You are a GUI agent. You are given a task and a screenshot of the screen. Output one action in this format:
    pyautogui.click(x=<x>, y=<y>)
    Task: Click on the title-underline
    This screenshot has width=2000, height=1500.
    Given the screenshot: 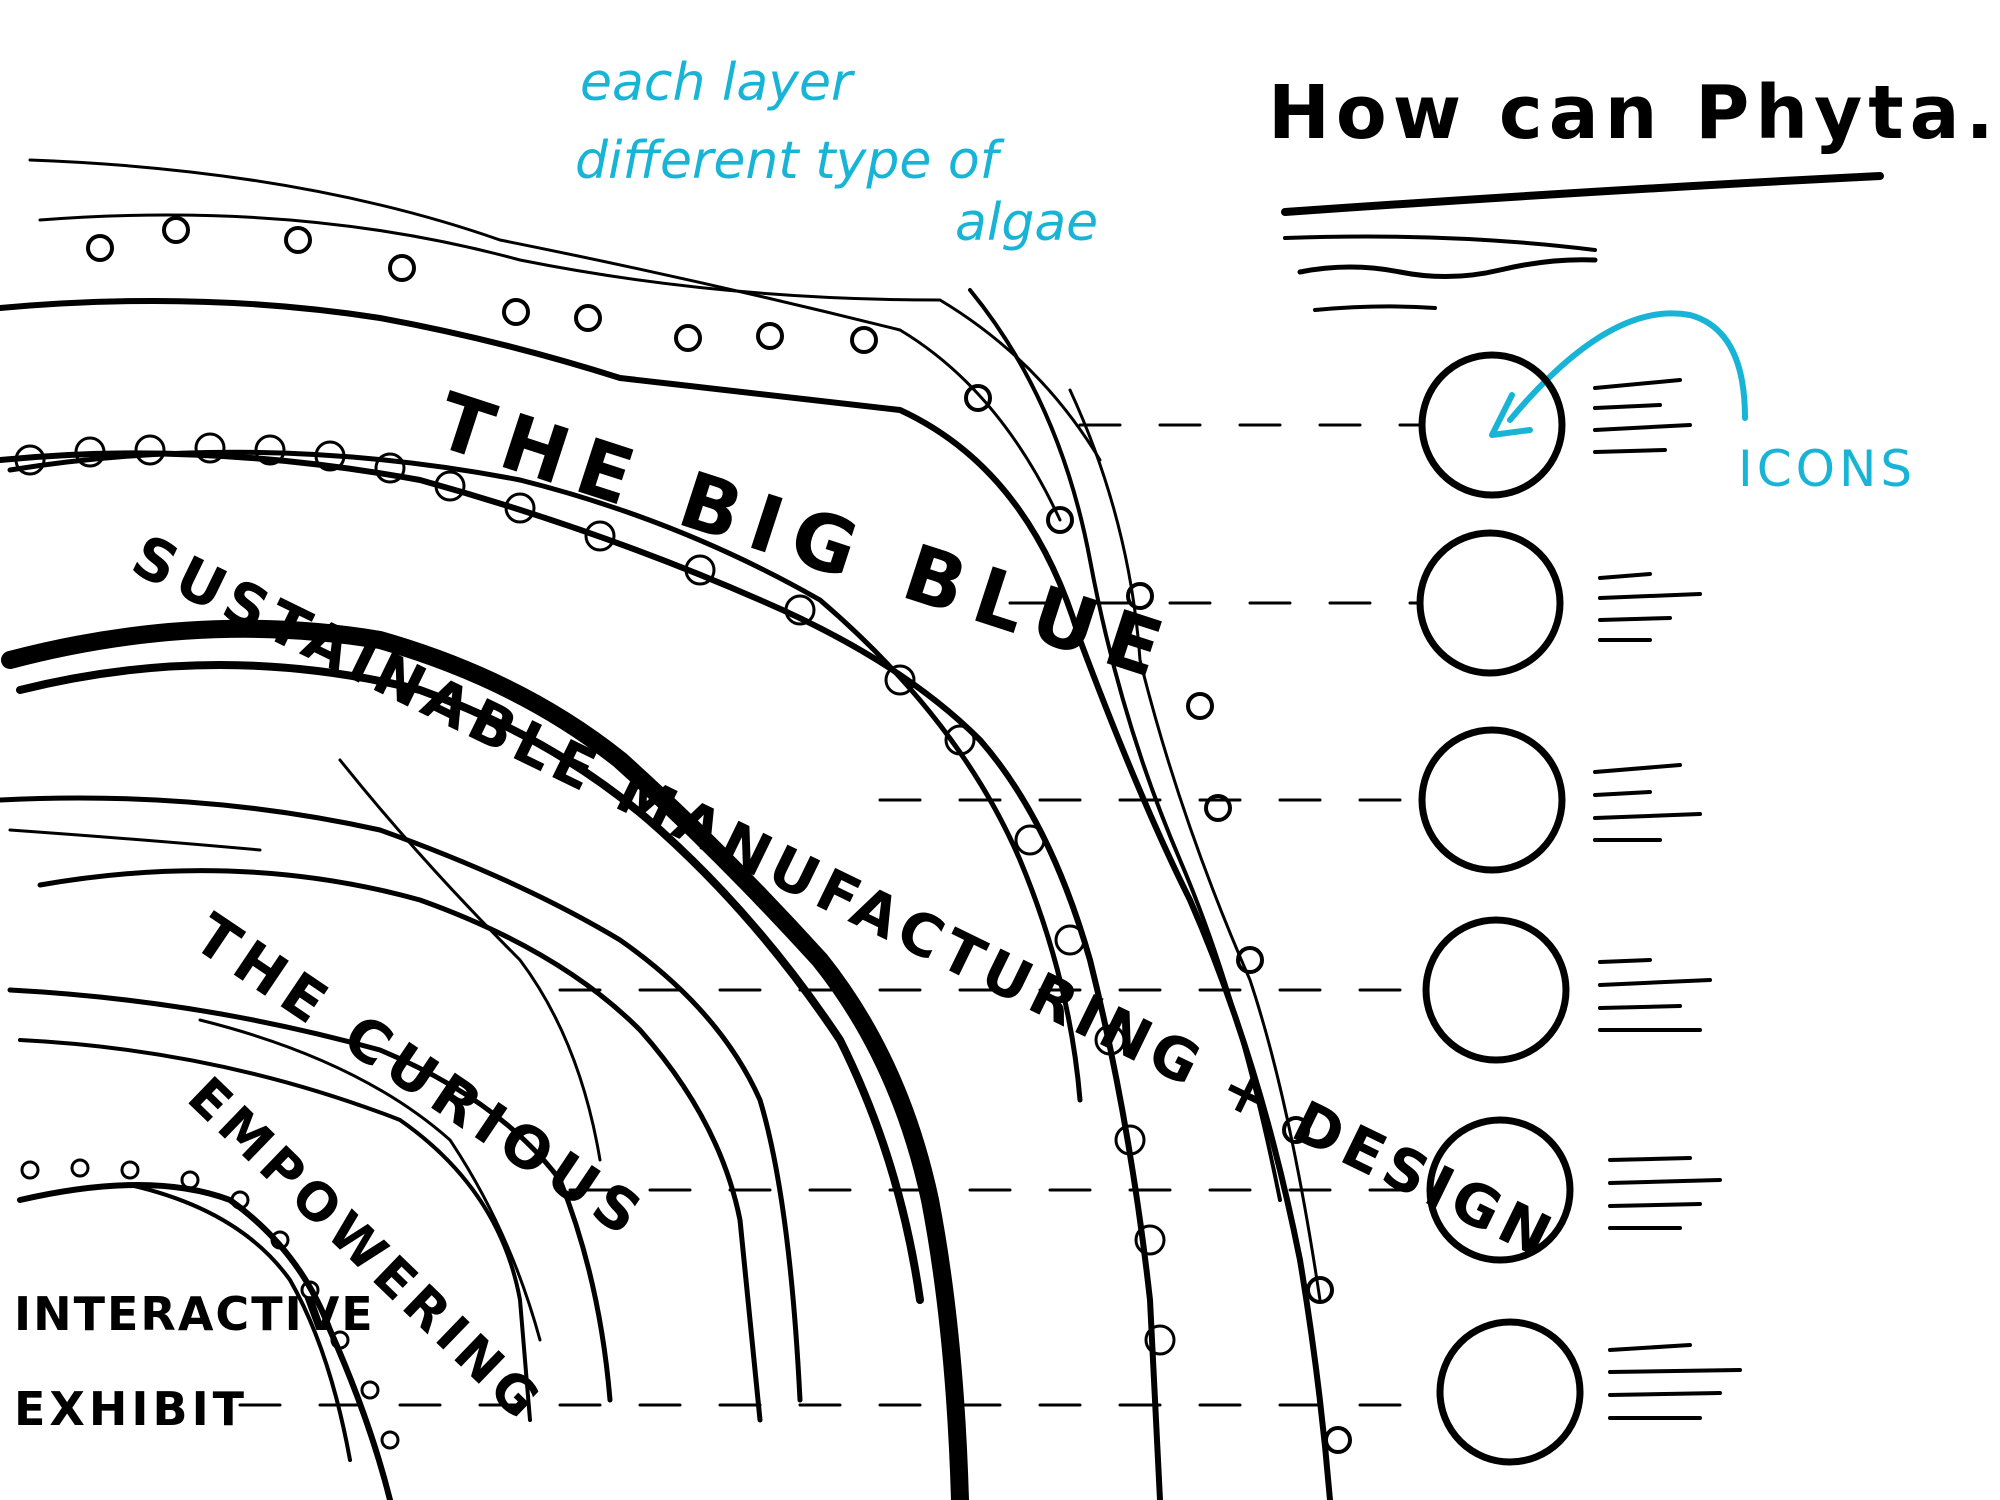 What is the action you would take?
    pyautogui.click(x=1582, y=194)
    